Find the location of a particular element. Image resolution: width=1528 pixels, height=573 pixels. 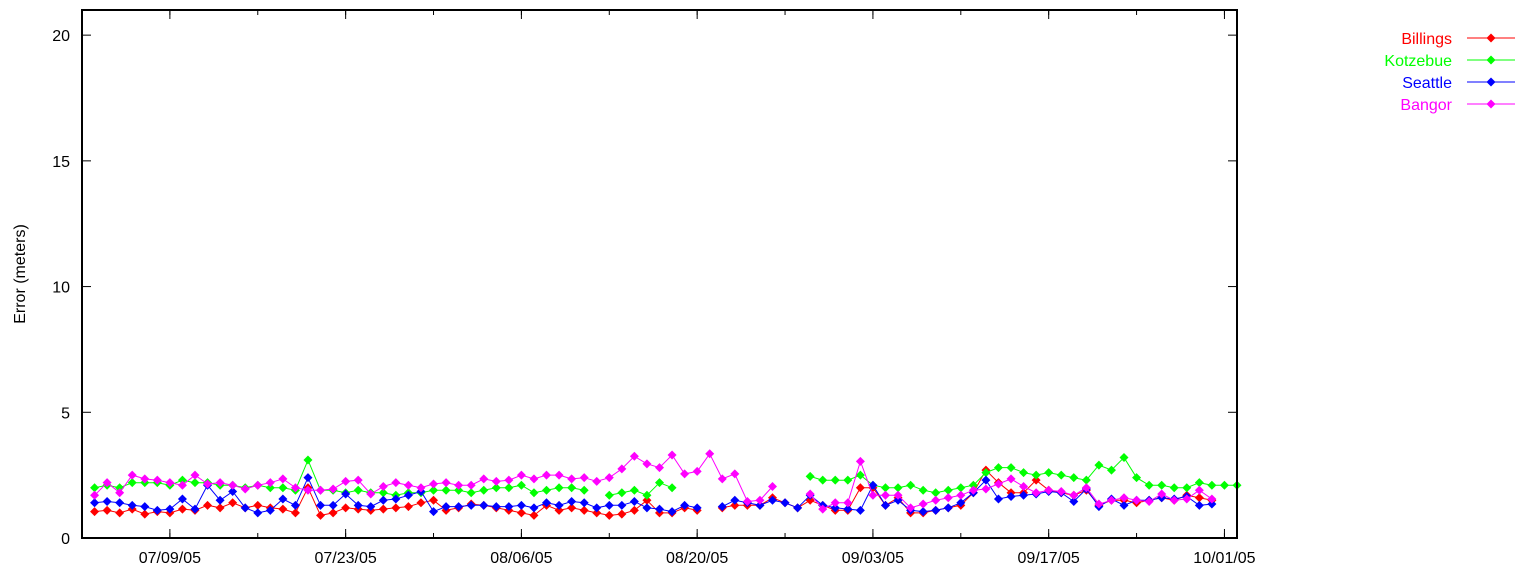

y-tick-label: 5 is located at coordinates (65, 413).